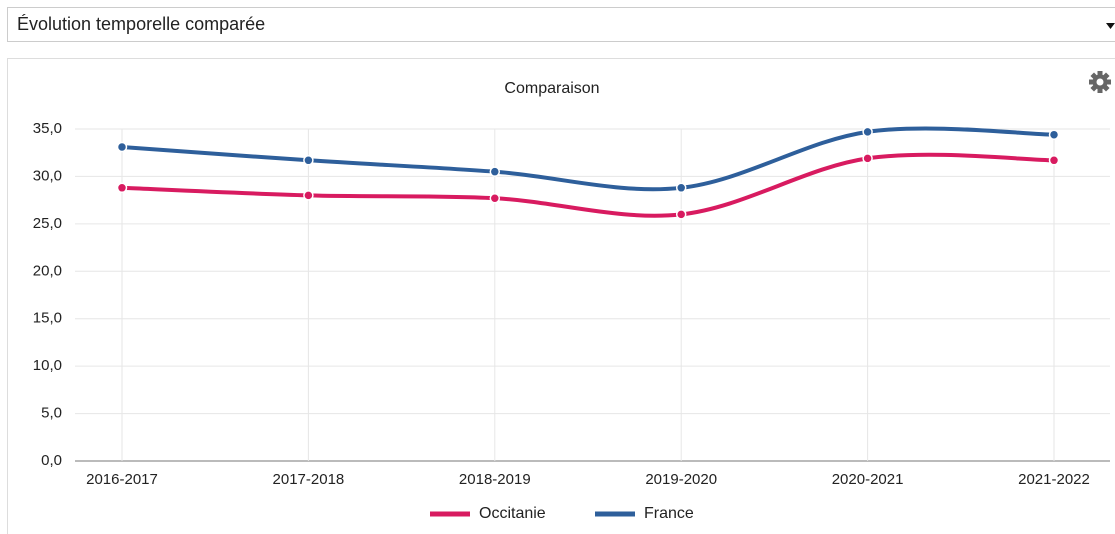 The image size is (1115, 534). Describe the element at coordinates (551, 88) in the screenshot. I see `chart-title: Comparaison` at that location.